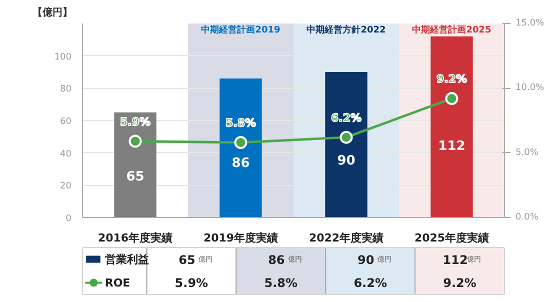 This screenshot has height=302, width=547. Describe the element at coordinates (135, 121) in the screenshot. I see `data-label: 5.9%` at that location.